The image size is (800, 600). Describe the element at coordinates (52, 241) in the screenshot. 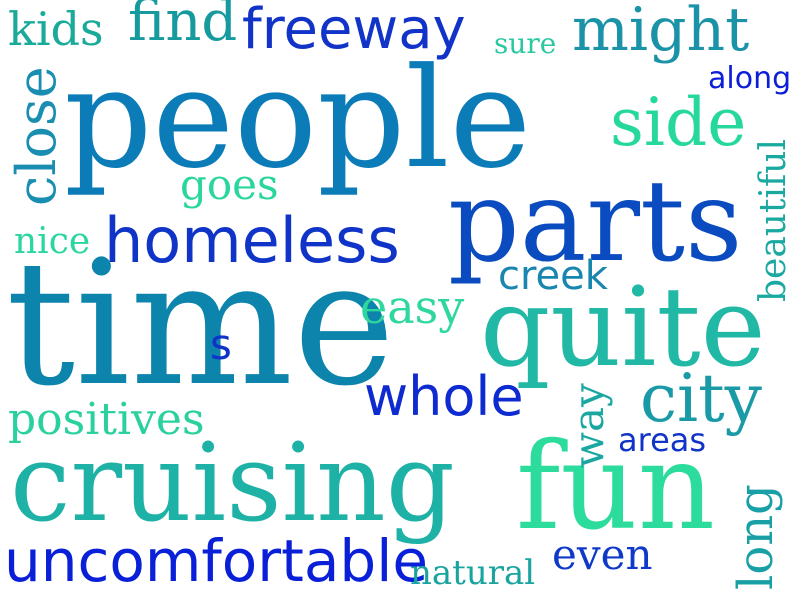

I see `word-nice: nice` at that location.